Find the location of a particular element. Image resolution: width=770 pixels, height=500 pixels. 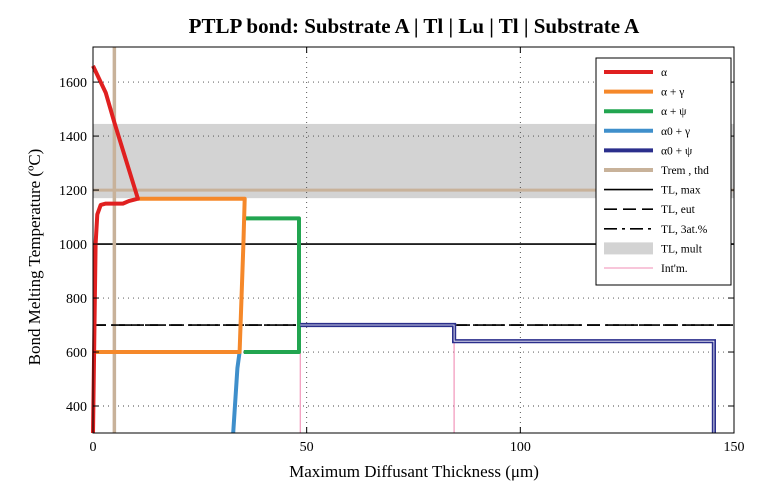

legend-label: TL, eut is located at coordinates (678, 210).